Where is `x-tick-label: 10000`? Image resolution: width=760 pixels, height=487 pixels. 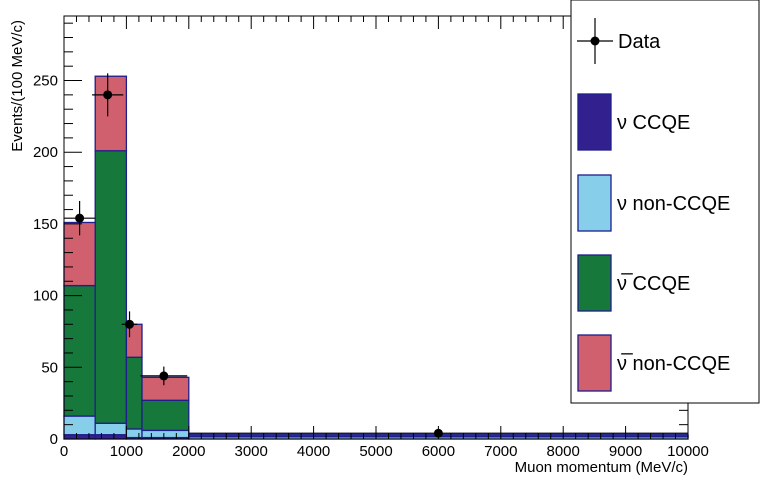
x-tick-label: 10000 is located at coordinates (688, 451).